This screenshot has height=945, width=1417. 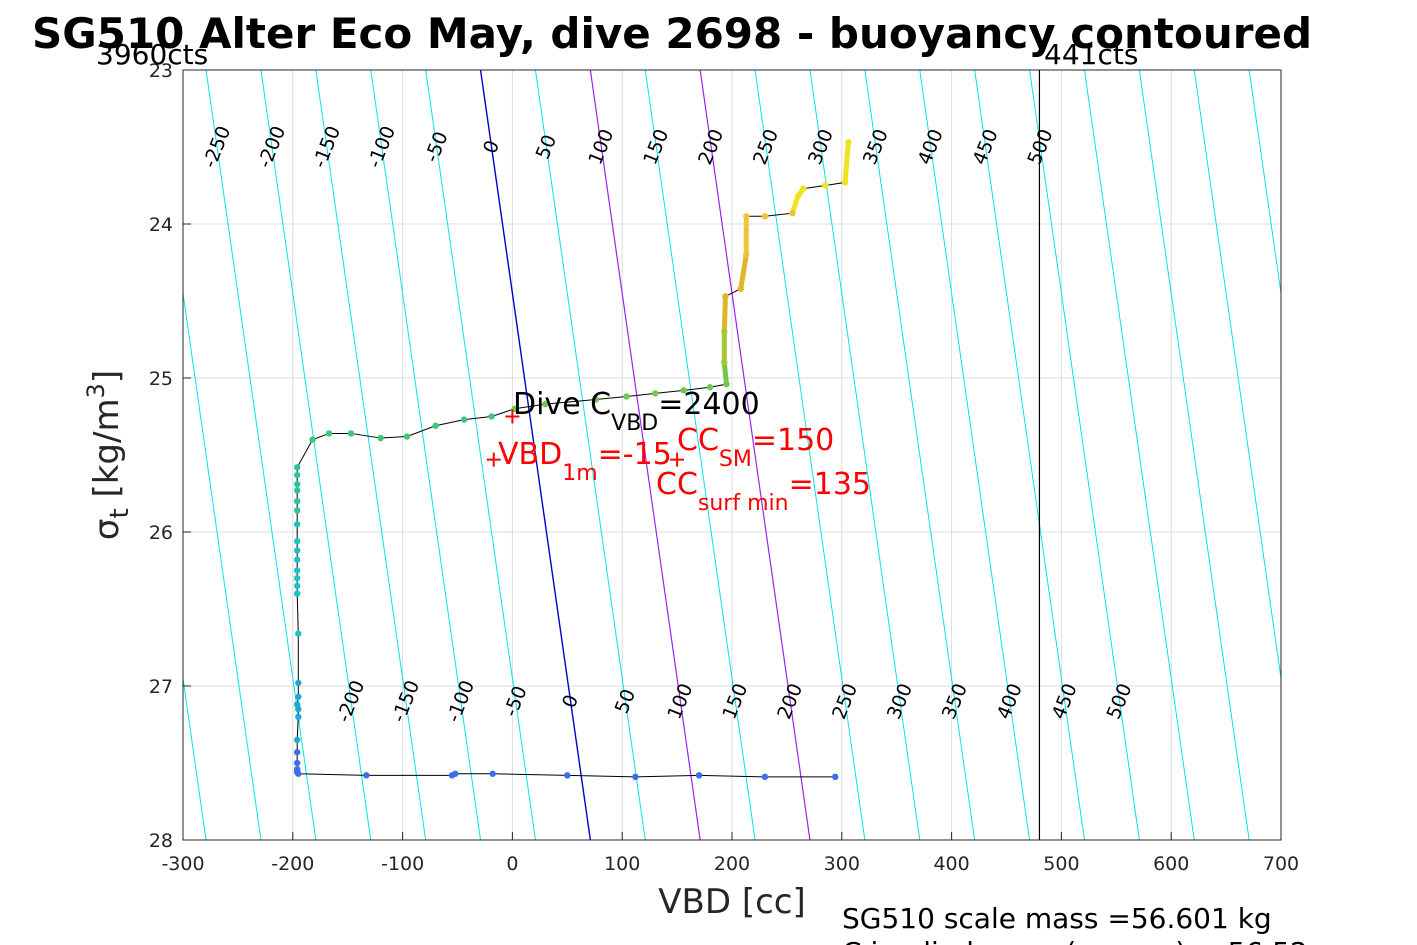 I want to click on y-axis-label: σt [kg/m3], so click(x=108, y=455).